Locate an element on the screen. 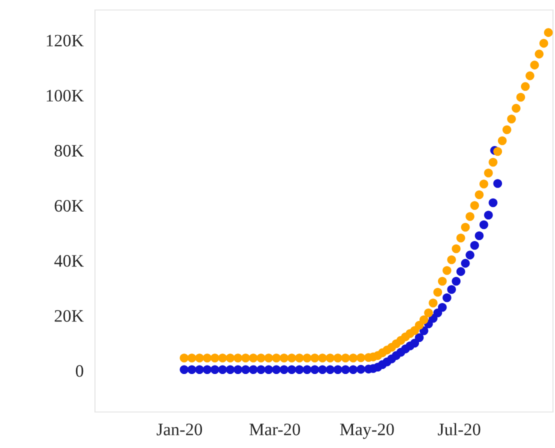 This screenshot has width=555, height=448. y-tick-label: 120K is located at coordinates (65, 40).